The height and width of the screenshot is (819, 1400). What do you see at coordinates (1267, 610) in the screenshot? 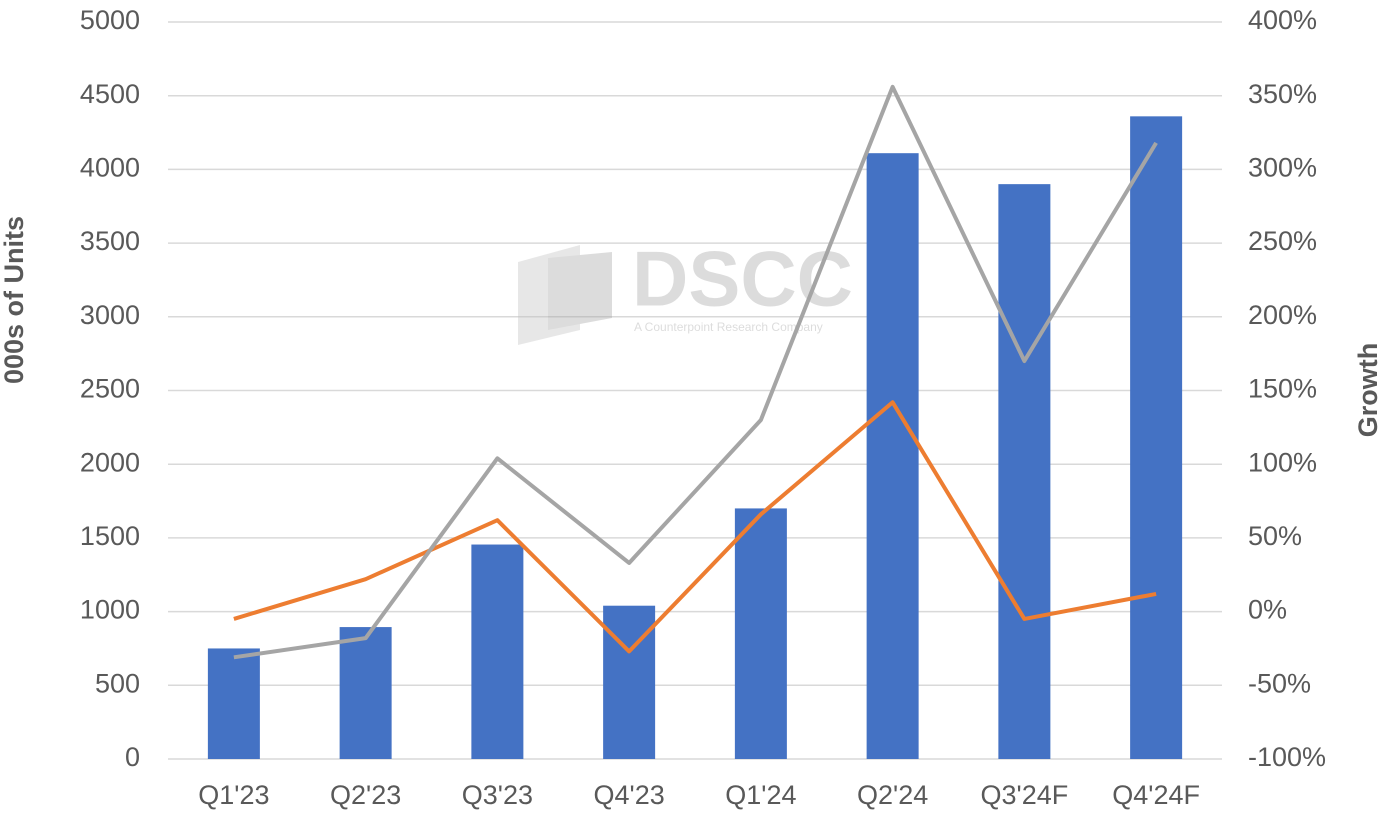
I see `y2-tick-label: 0%` at bounding box center [1267, 610].